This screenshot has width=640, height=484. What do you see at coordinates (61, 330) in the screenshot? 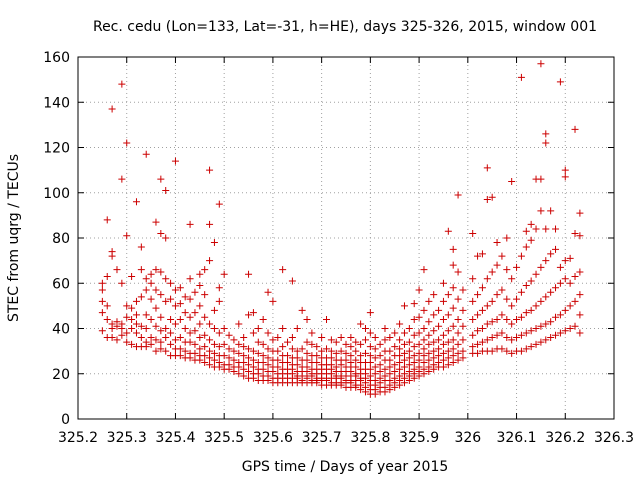
I see `y-tick-label: 40` at bounding box center [61, 330].